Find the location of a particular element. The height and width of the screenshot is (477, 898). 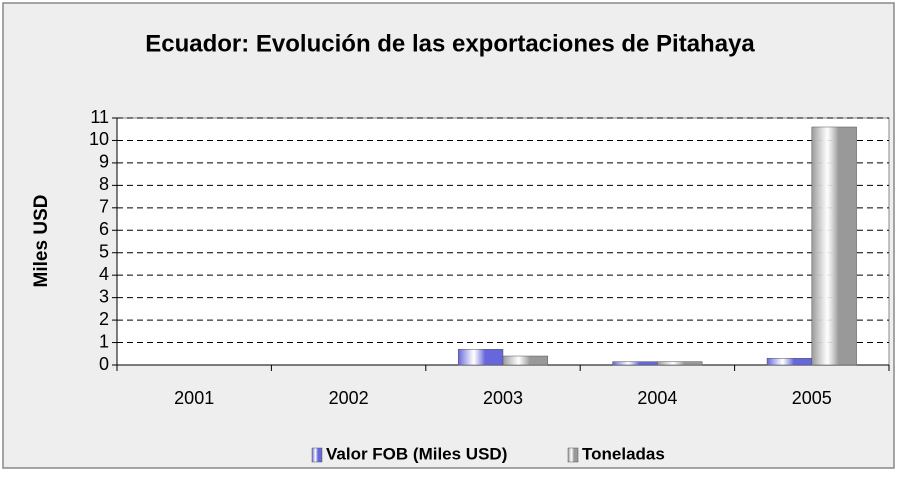

y-tick-label: 3 is located at coordinates (104, 296).